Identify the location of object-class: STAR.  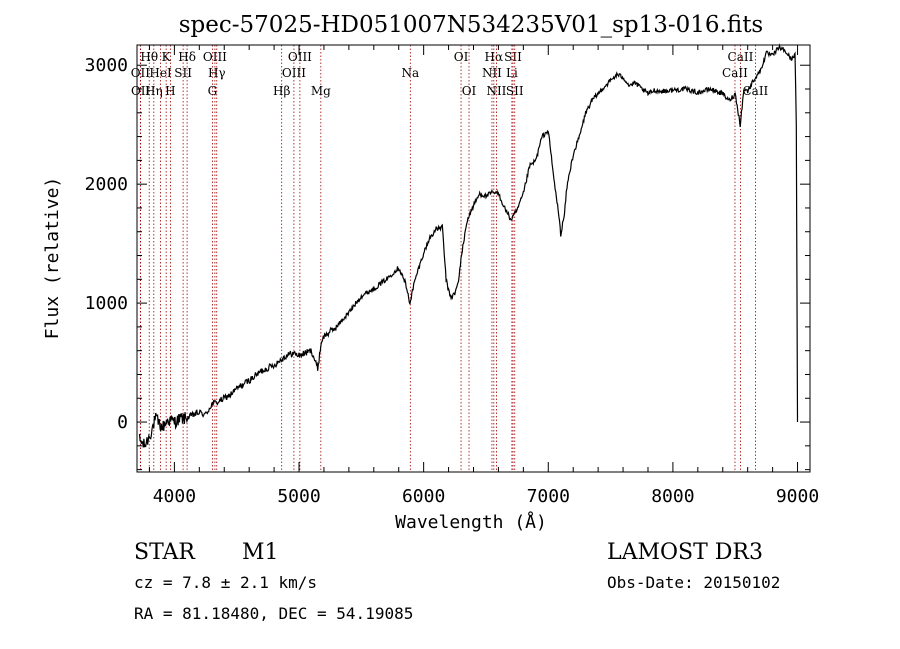
(164, 552).